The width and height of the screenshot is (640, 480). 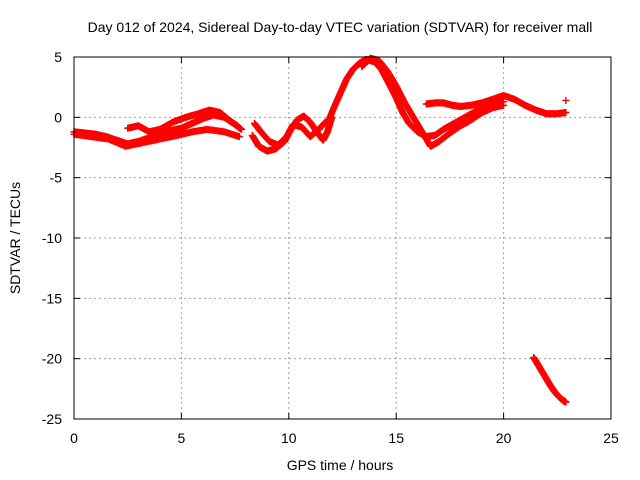 I want to click on x-tick-label: 10, so click(x=289, y=438).